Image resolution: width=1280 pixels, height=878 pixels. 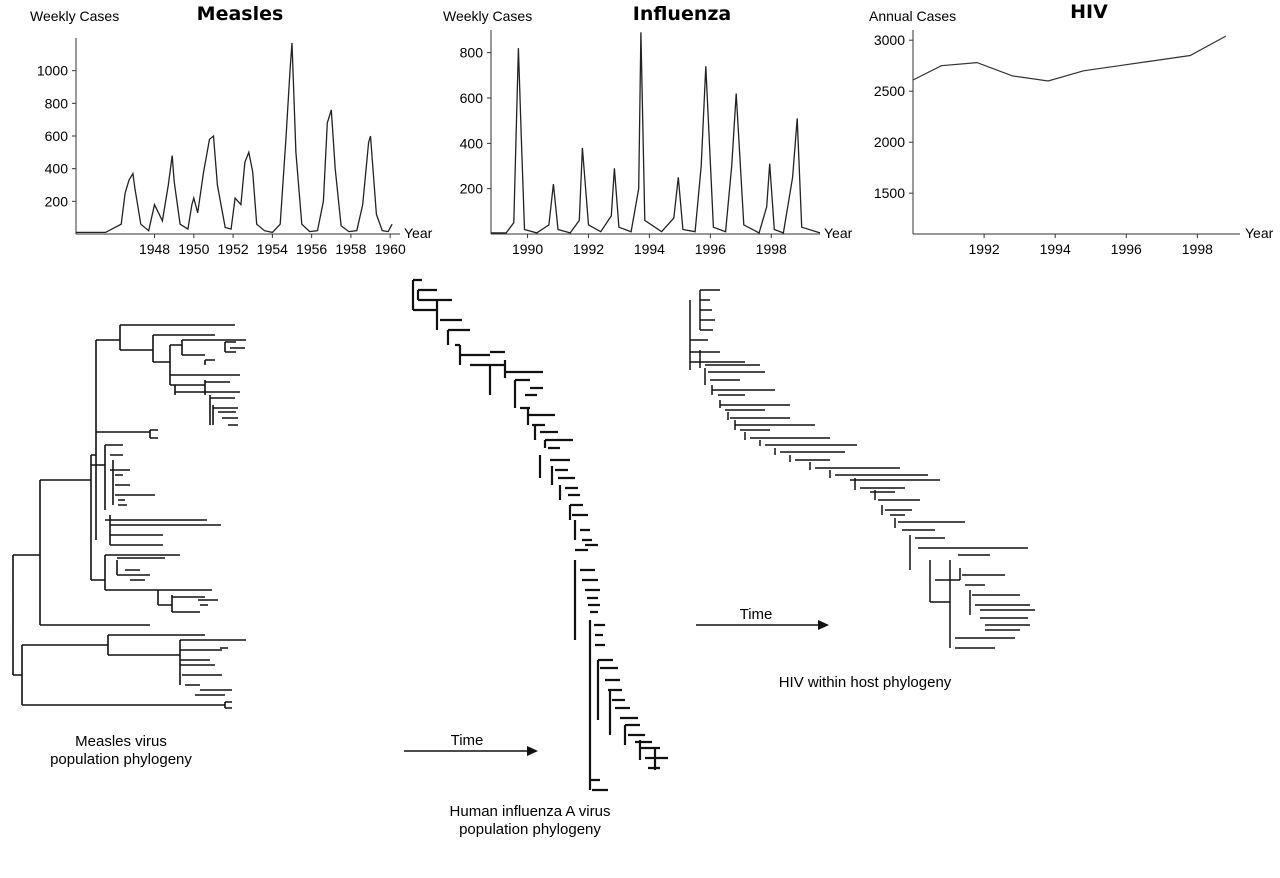 I want to click on influenza-xtick-label-3: 1996, so click(x=710, y=249).